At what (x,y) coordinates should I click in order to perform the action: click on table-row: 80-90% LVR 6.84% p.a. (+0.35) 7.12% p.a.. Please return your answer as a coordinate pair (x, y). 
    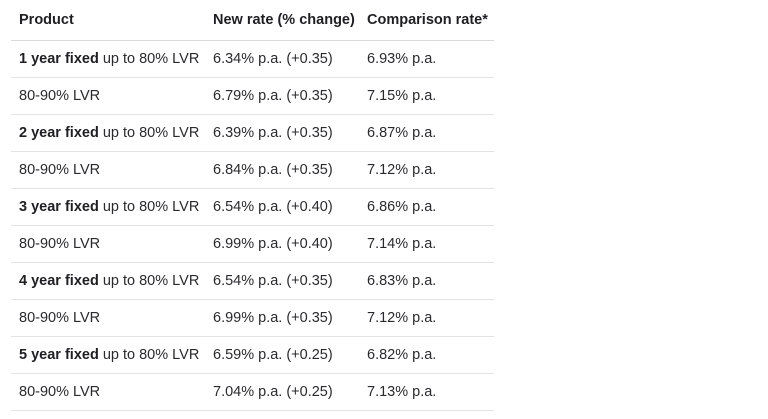
    Looking at the image, I should click on (252, 170).